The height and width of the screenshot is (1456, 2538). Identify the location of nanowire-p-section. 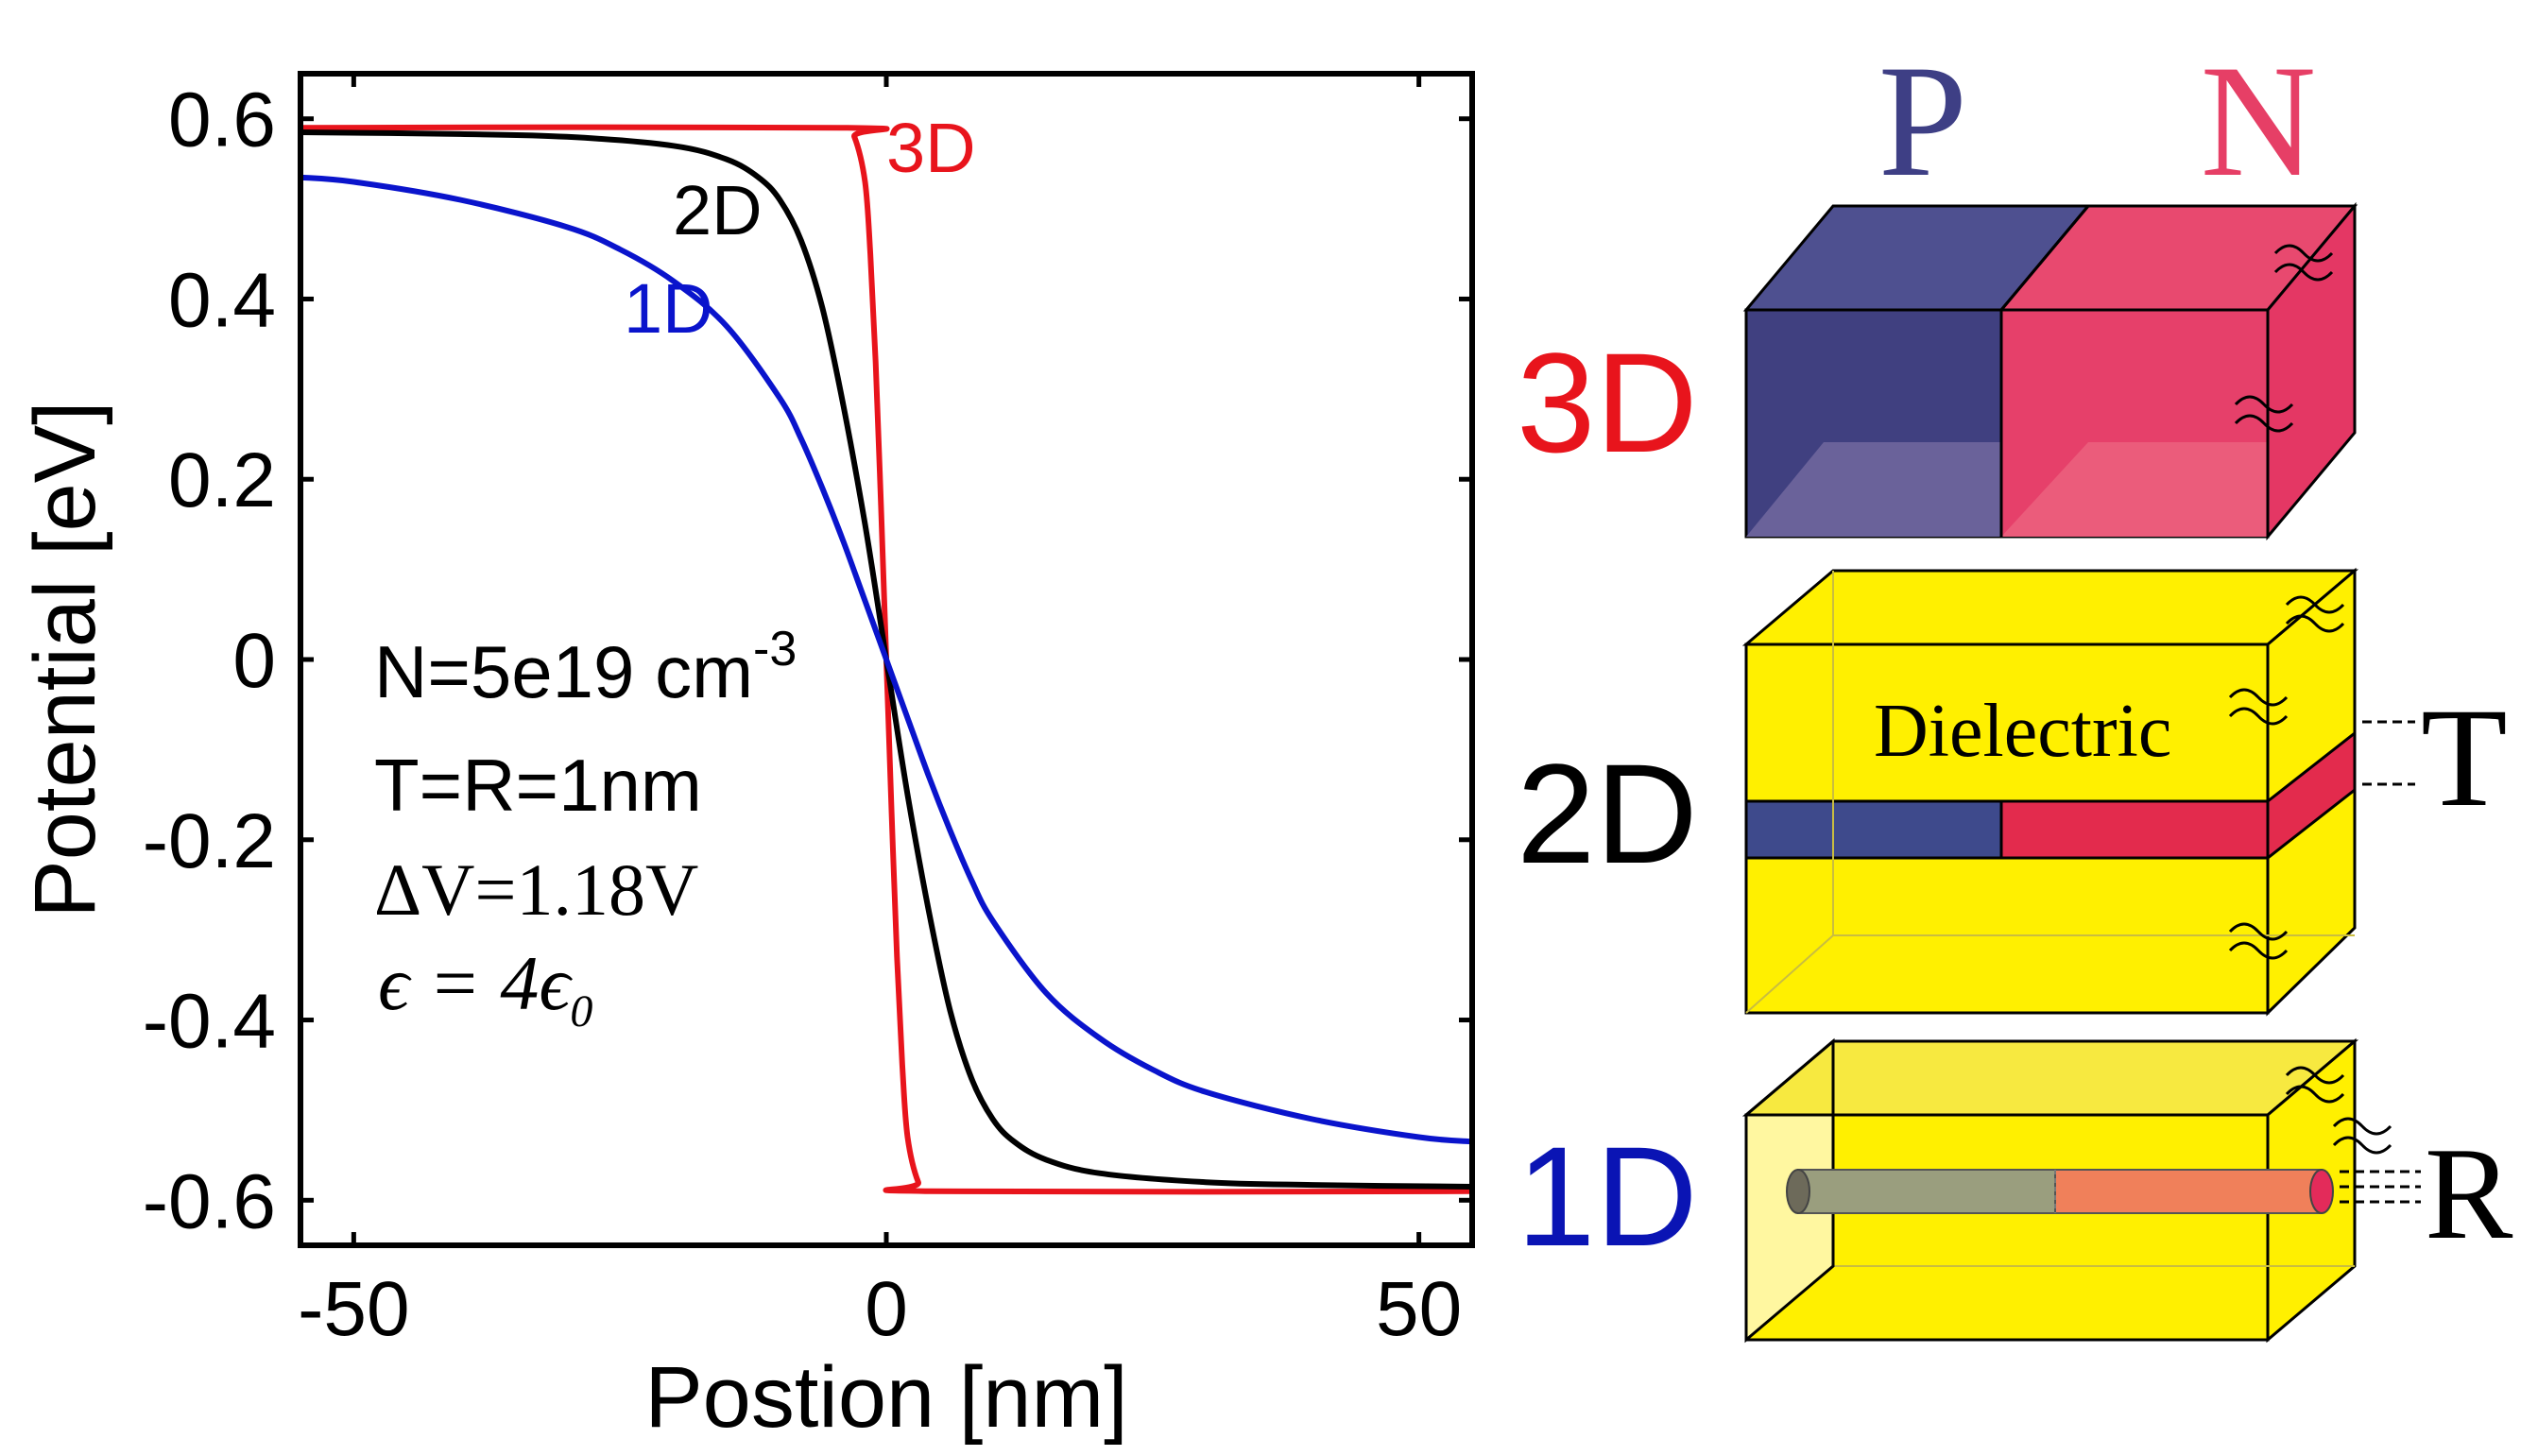
(1927, 1191).